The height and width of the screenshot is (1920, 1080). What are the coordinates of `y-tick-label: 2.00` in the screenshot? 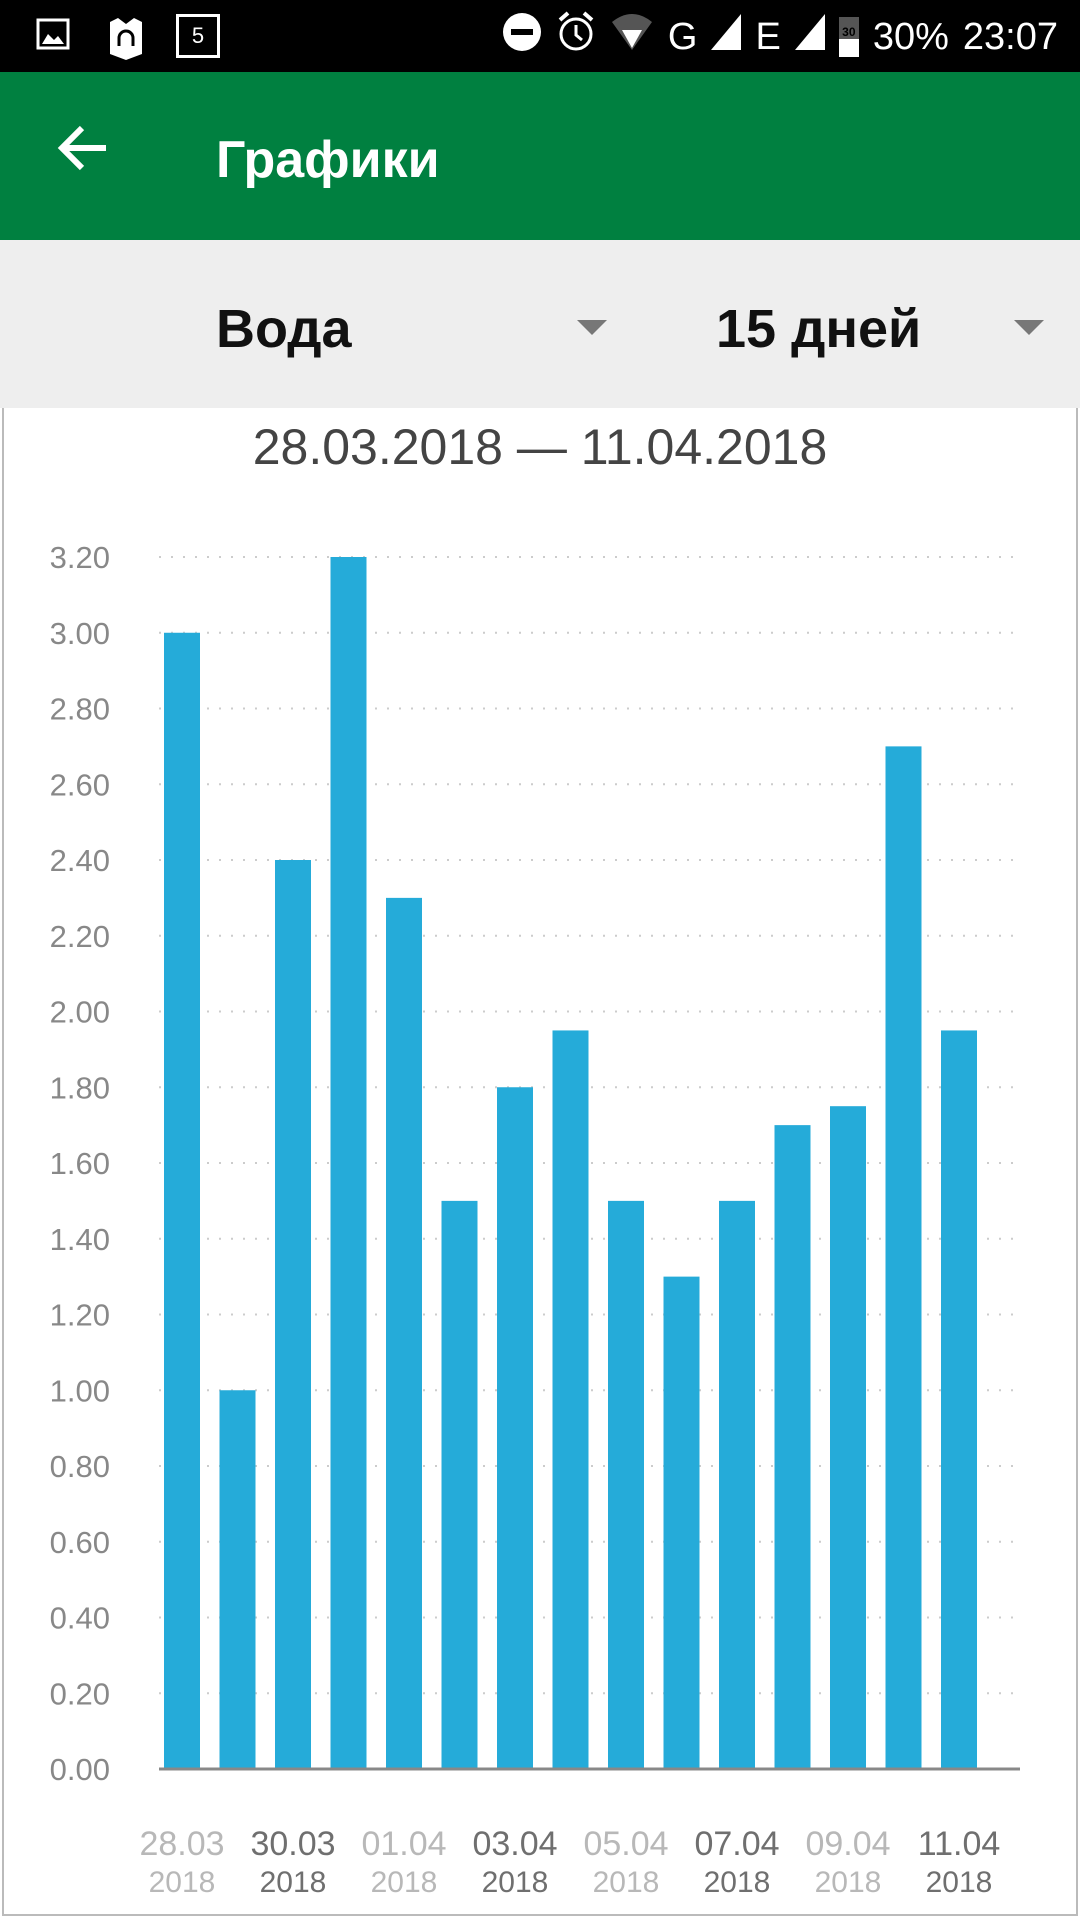 It's located at (80, 1012).